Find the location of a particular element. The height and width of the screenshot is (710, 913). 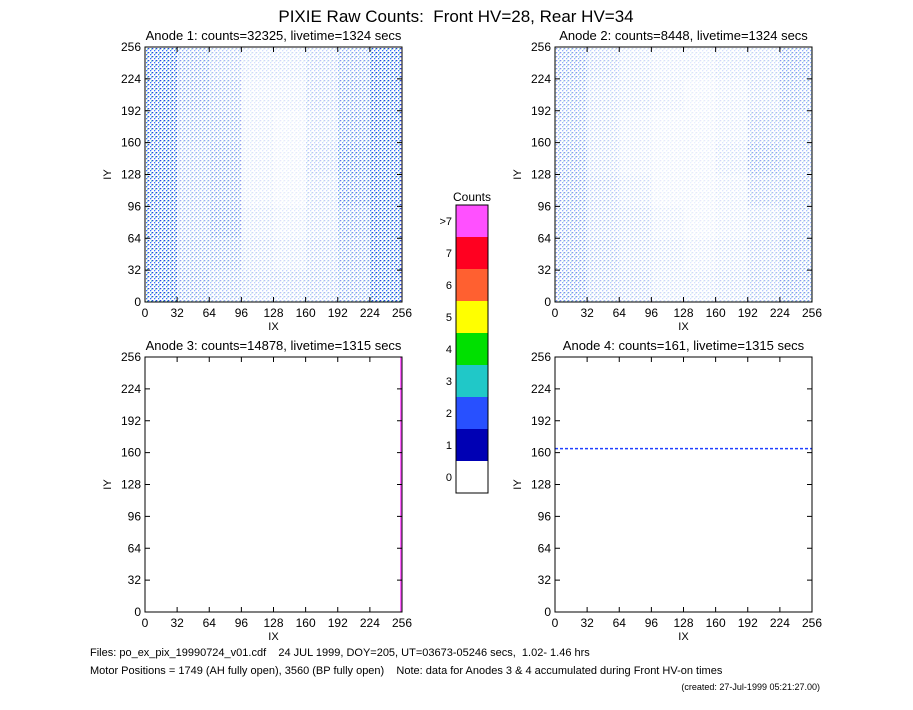

colorbar-label: >7 is located at coordinates (445, 222).